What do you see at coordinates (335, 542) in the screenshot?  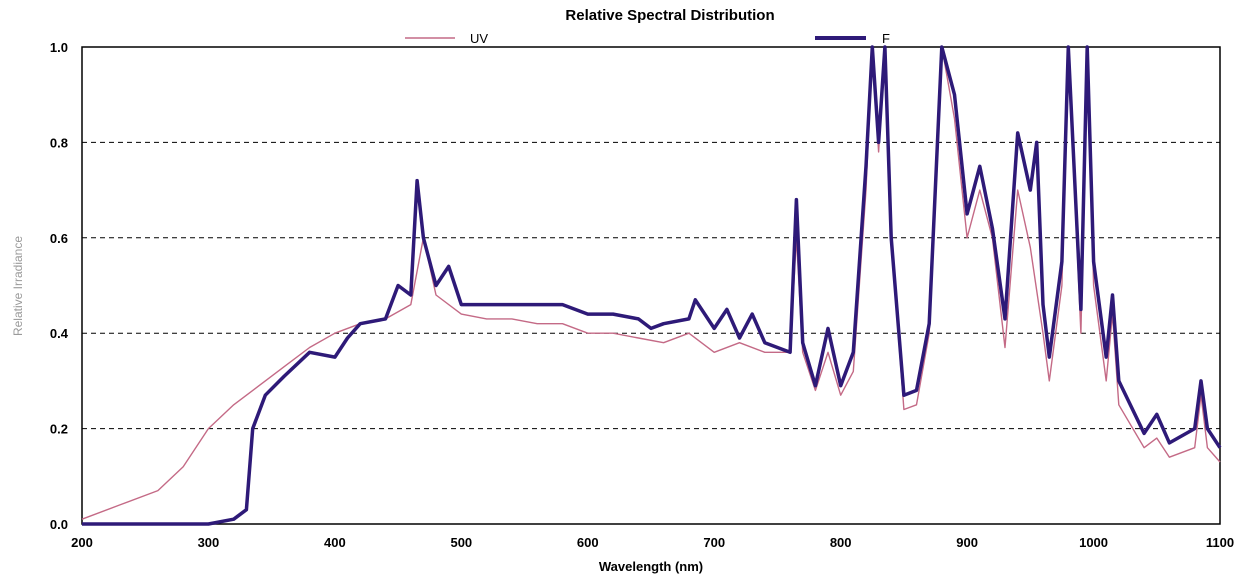 I see `x-tick-label: 400` at bounding box center [335, 542].